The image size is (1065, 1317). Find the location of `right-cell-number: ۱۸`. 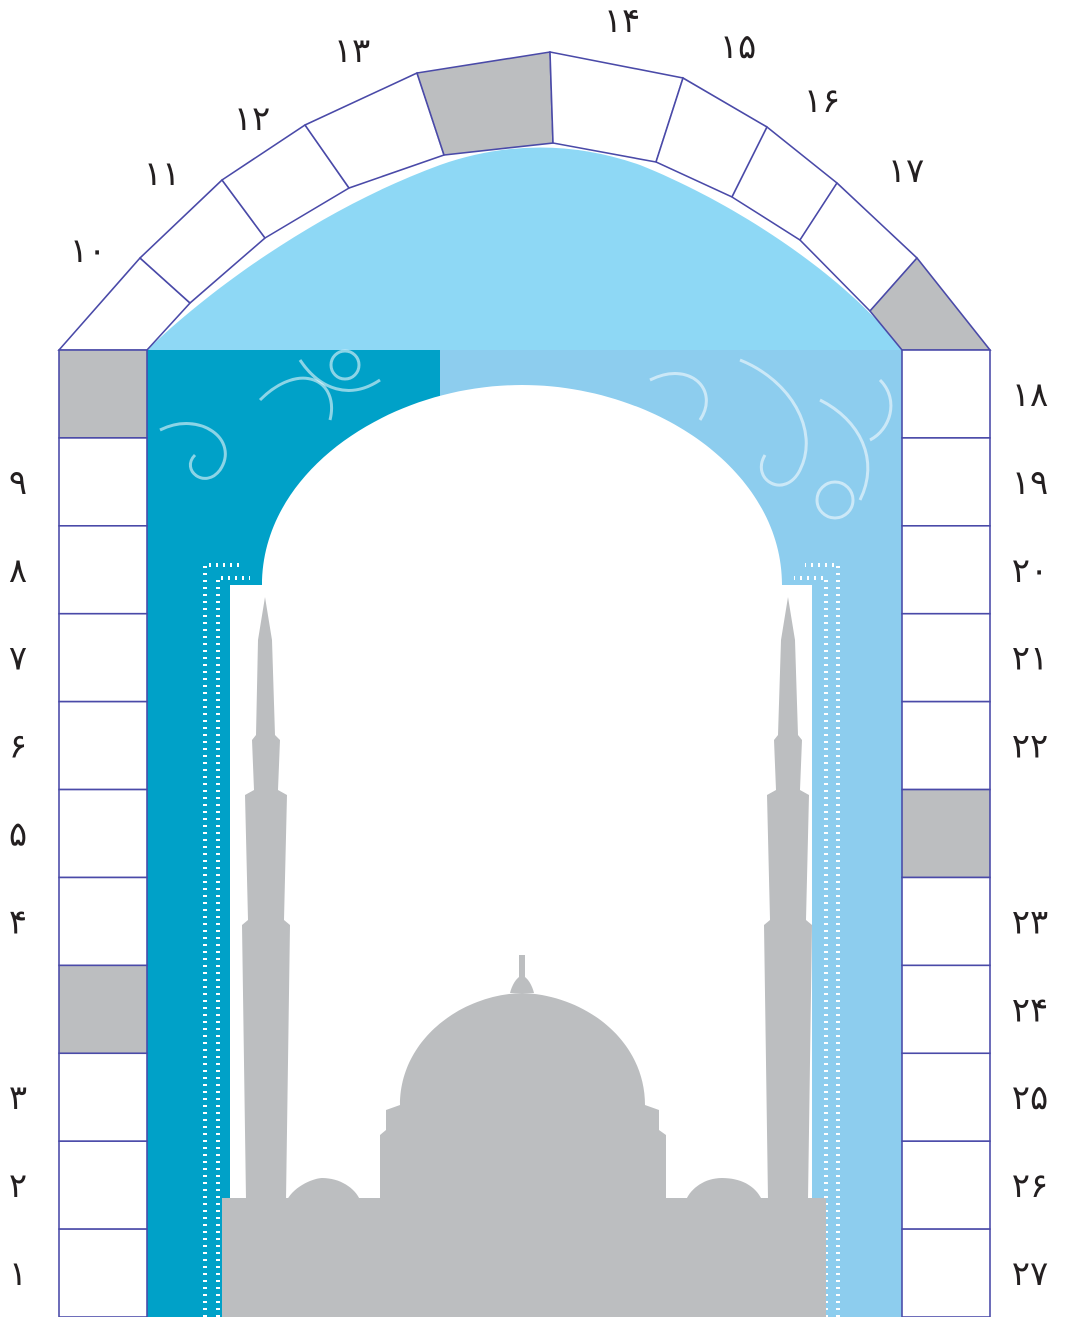

right-cell-number: ۱۸ is located at coordinates (1030, 395).